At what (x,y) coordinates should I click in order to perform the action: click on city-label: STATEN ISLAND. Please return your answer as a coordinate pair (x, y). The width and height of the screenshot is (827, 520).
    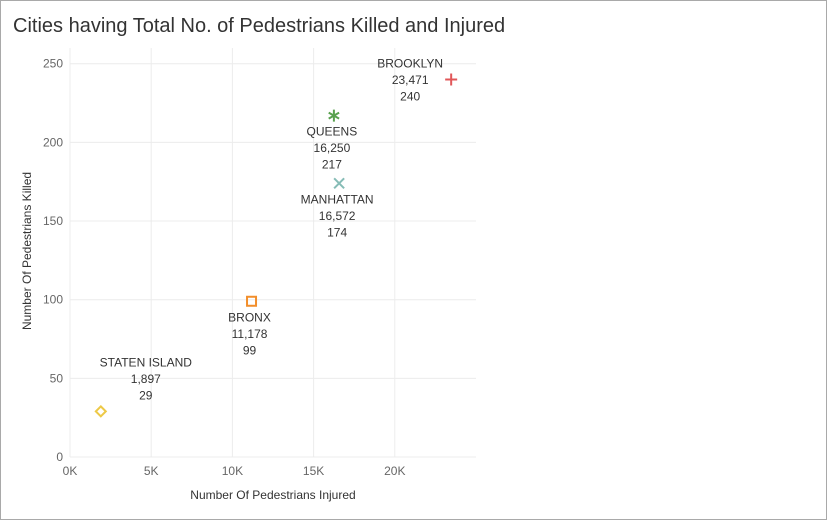
    Looking at the image, I should click on (146, 362).